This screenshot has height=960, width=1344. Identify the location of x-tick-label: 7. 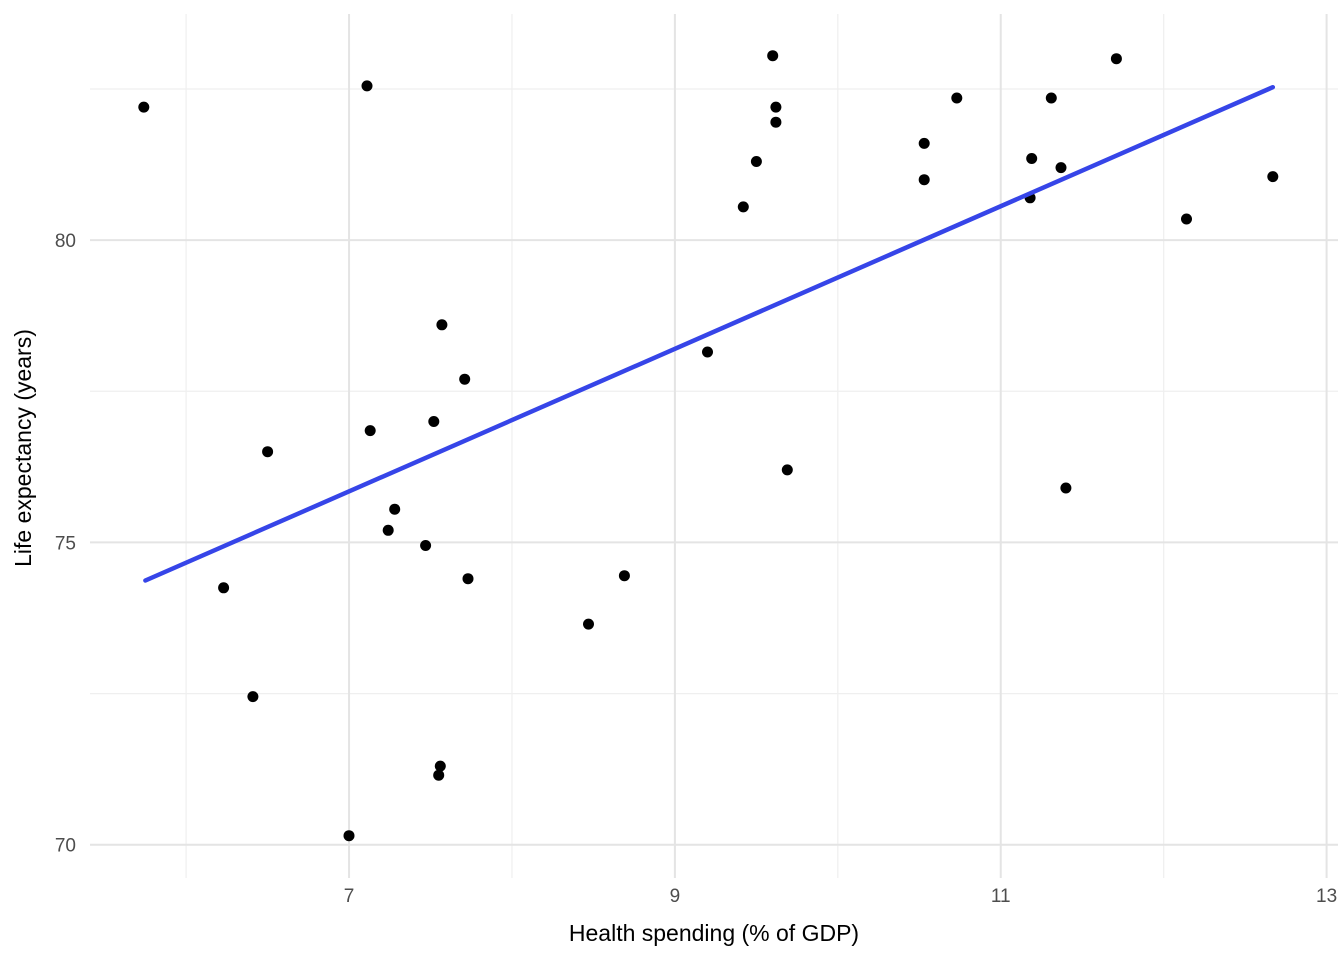
(349, 896).